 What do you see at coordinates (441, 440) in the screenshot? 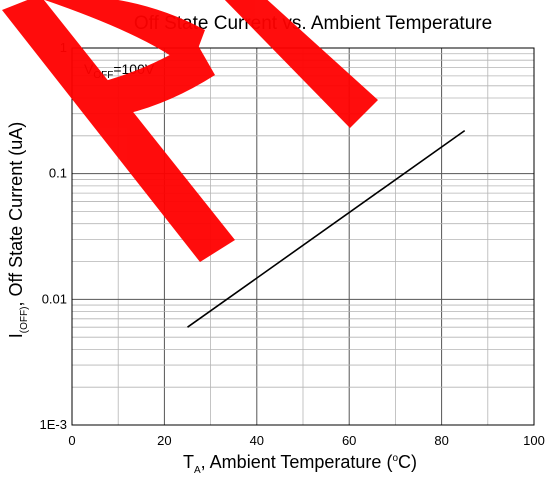
I see `x-tick-label: 80` at bounding box center [441, 440].